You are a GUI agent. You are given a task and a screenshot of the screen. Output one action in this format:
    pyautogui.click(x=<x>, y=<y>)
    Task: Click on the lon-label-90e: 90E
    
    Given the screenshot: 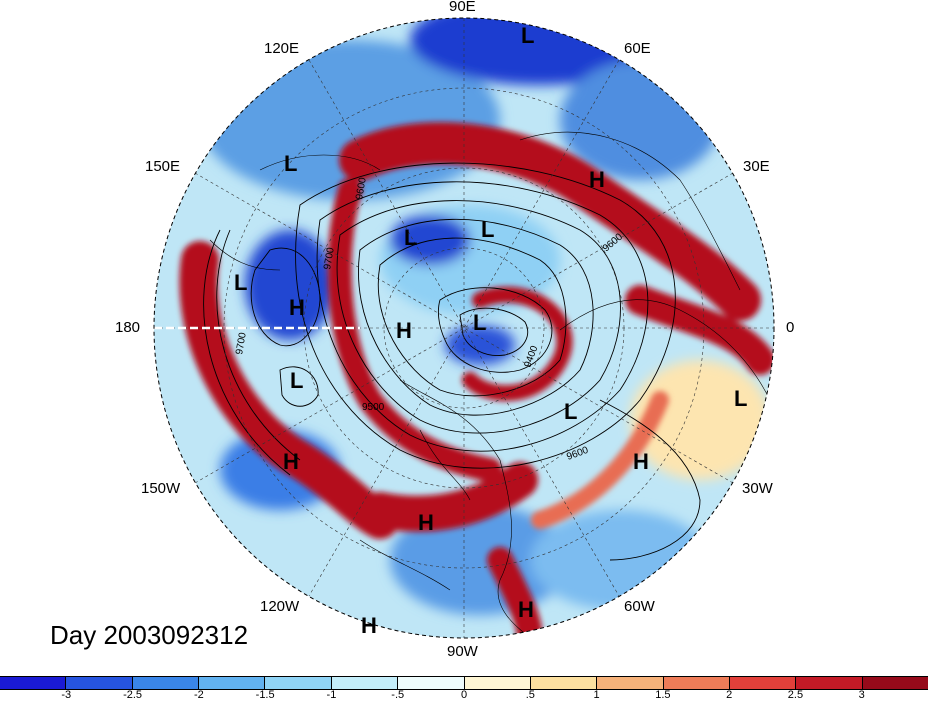 What is the action you would take?
    pyautogui.click(x=462, y=7)
    